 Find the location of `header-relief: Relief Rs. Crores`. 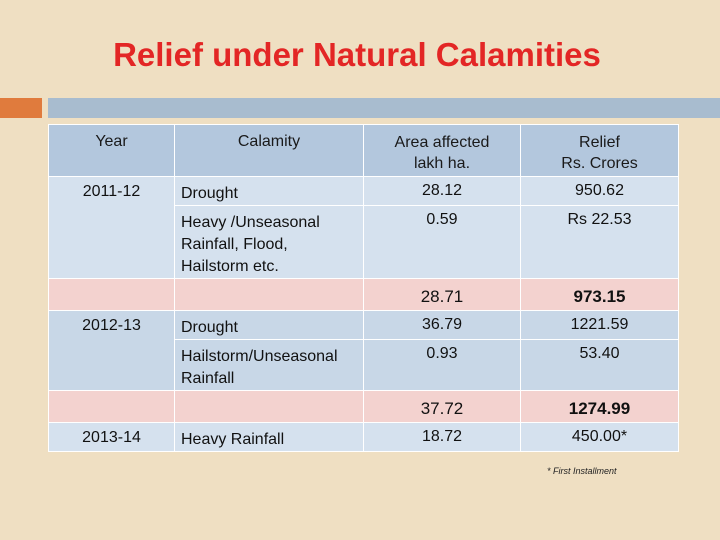

header-relief: Relief Rs. Crores is located at coordinates (599, 150).